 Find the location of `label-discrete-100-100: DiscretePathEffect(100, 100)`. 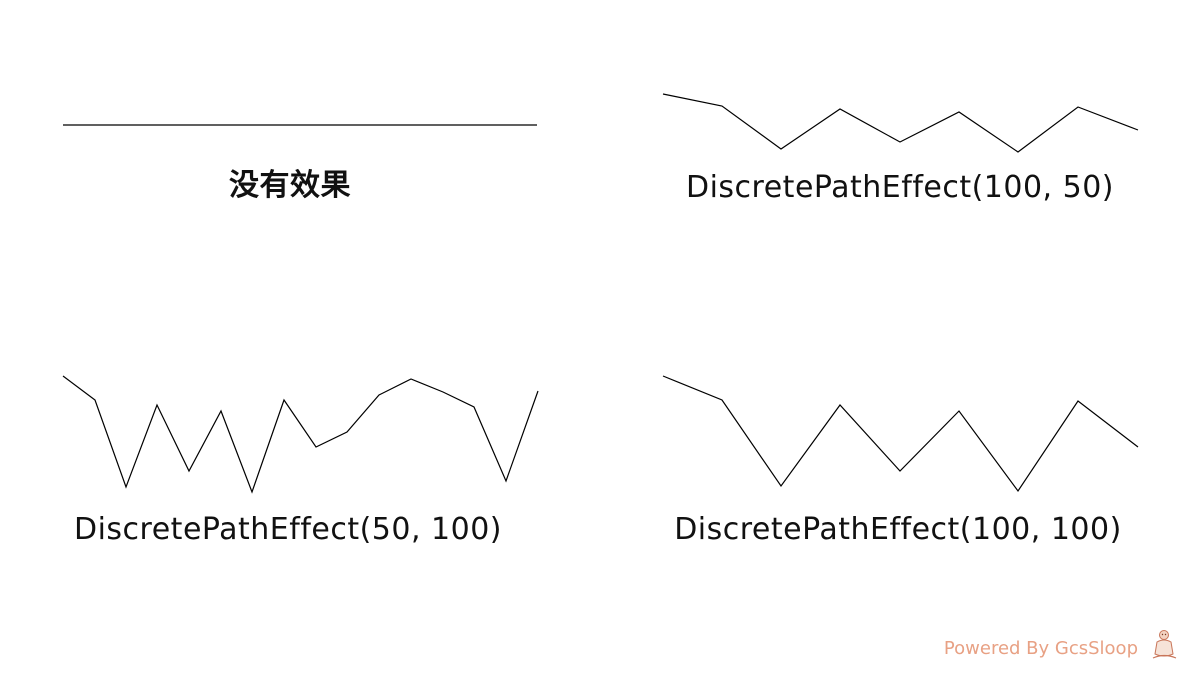

label-discrete-100-100: DiscretePathEffect(100, 100) is located at coordinates (898, 529).